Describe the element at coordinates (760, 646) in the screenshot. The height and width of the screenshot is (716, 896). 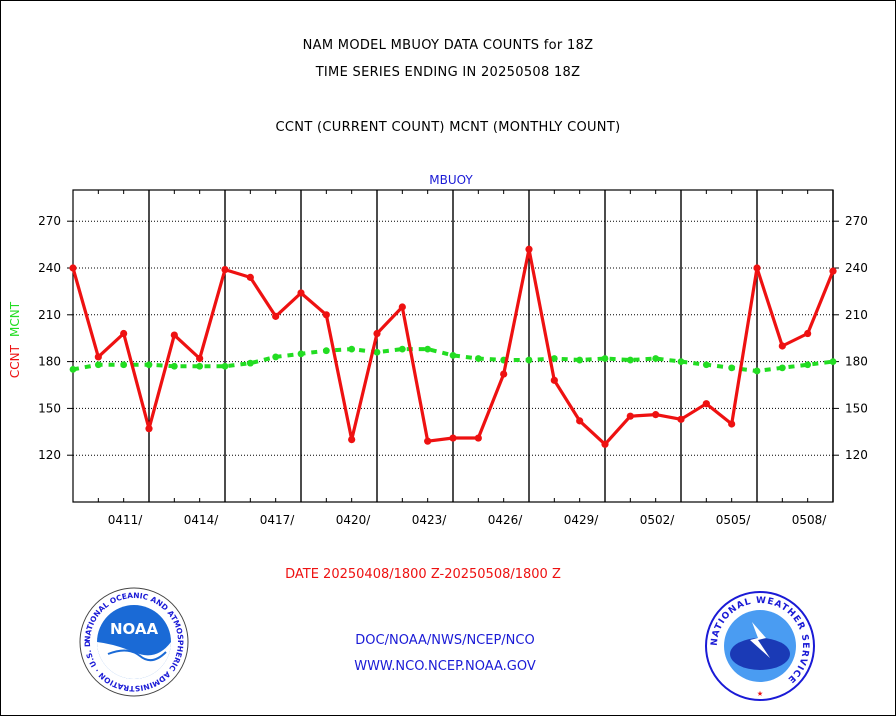
I see `nws-logo: NATIONAL WEATHER SERVICE ★` at that location.